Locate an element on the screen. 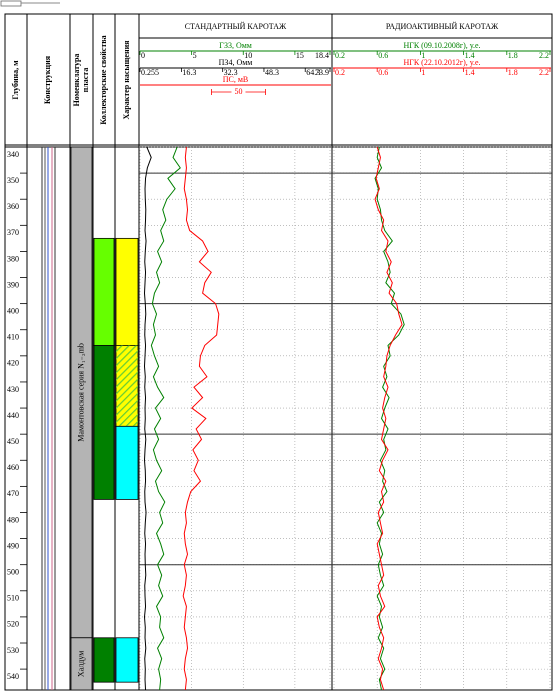 The image size is (554, 696). scale-label: 48.3 is located at coordinates (272, 72).